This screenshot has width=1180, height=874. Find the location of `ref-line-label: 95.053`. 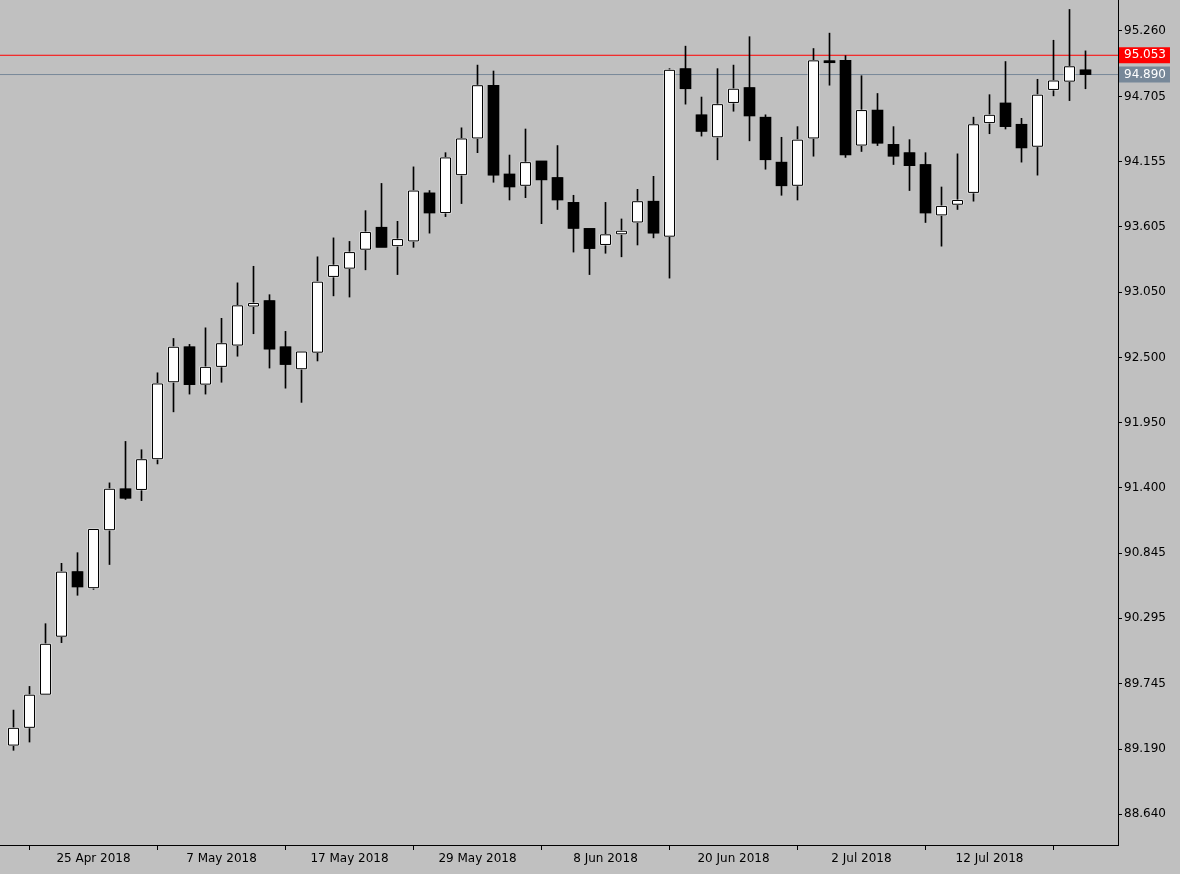

ref-line-label: 95.053 is located at coordinates (1145, 54).